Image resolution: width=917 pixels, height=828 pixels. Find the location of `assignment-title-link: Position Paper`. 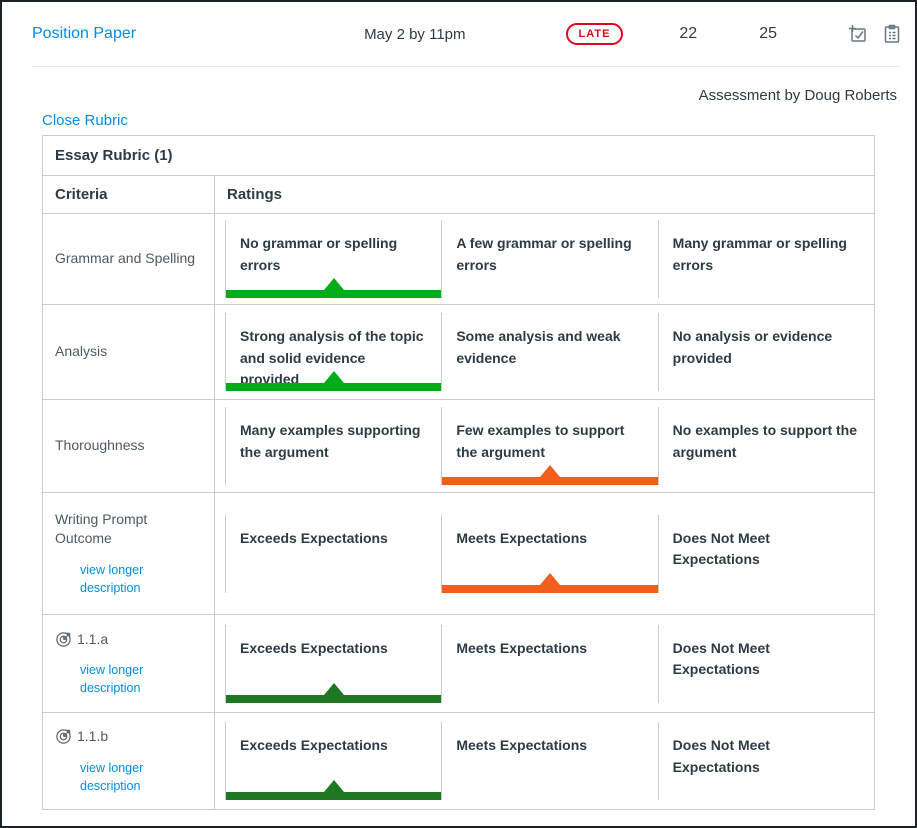

assignment-title-link: Position Paper is located at coordinates (84, 33).